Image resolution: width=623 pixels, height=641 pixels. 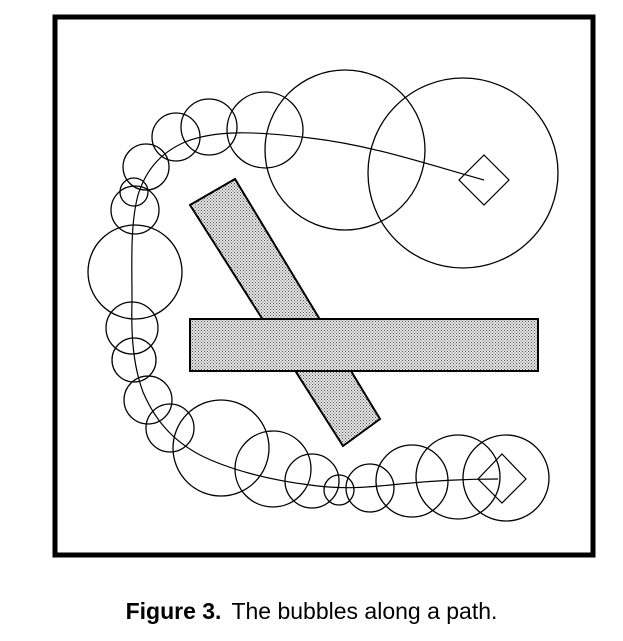 I want to click on figure-caption: Figure 3. The bubbles along a path., so click(x=311, y=611).